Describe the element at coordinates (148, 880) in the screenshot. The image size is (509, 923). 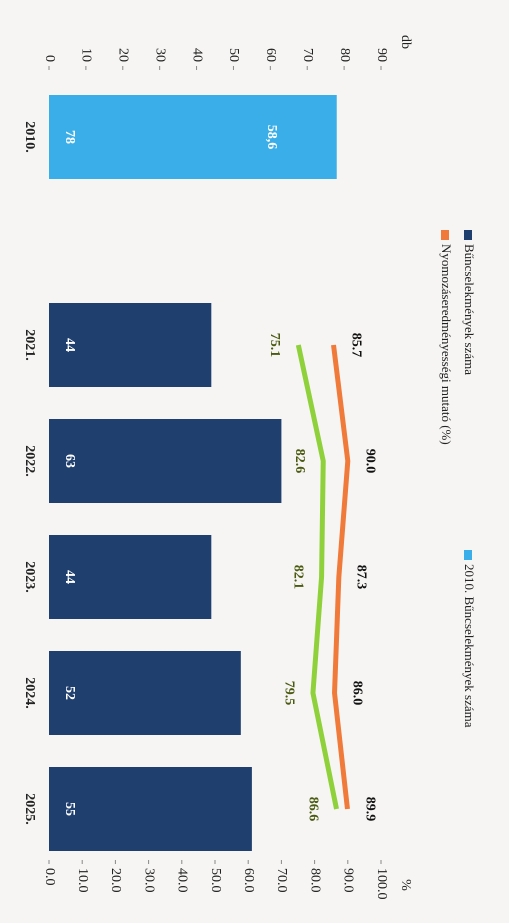
I see `y2-tick-label: 30.0` at that location.